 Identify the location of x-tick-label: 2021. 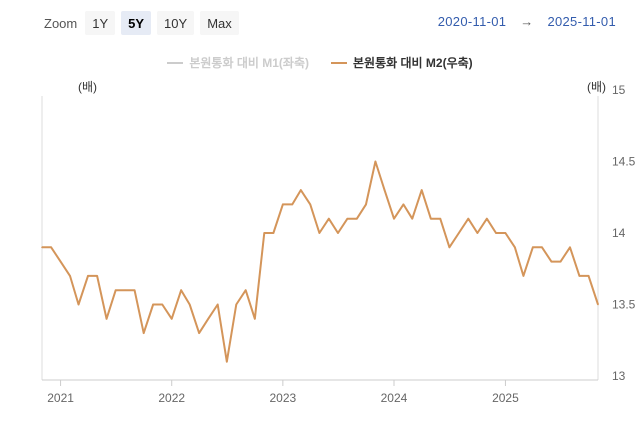
(60, 398).